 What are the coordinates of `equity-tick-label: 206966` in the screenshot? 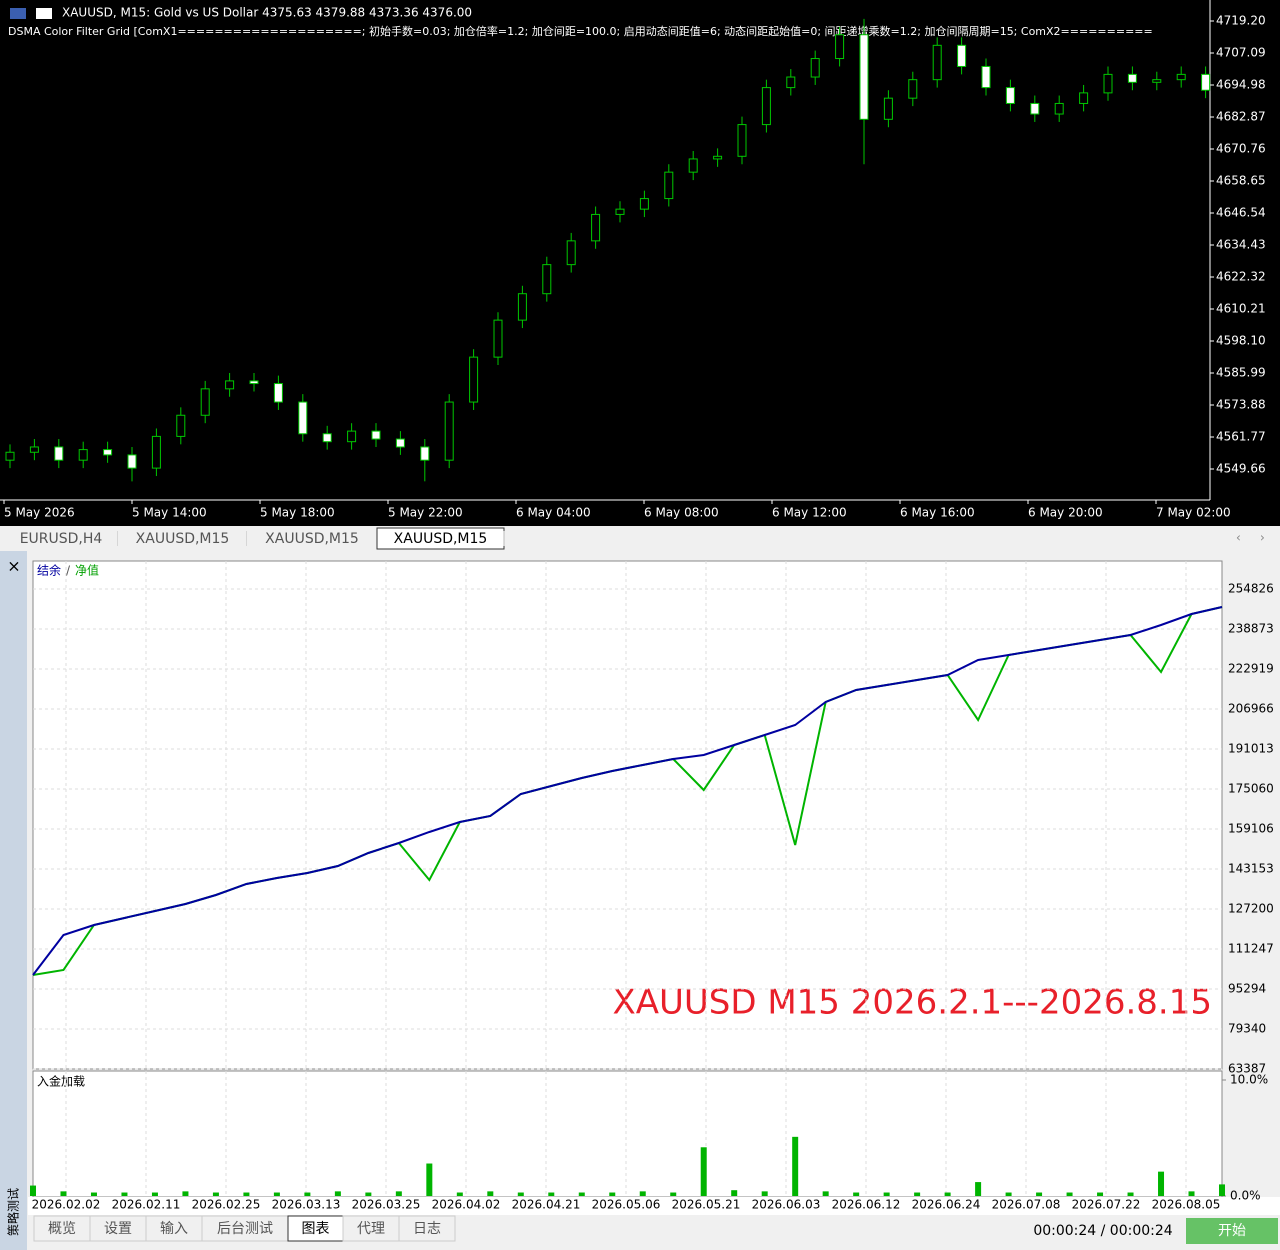 It's located at (1251, 709).